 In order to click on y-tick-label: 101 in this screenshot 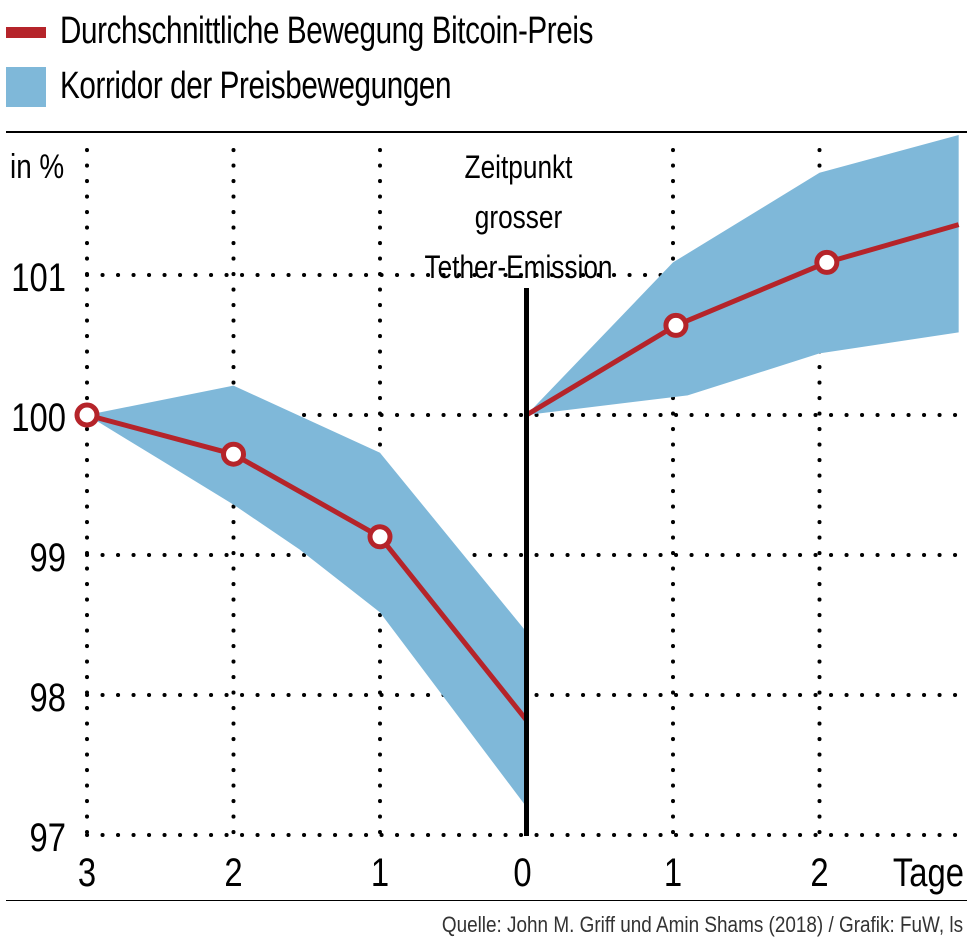, I will do `click(38, 277)`.